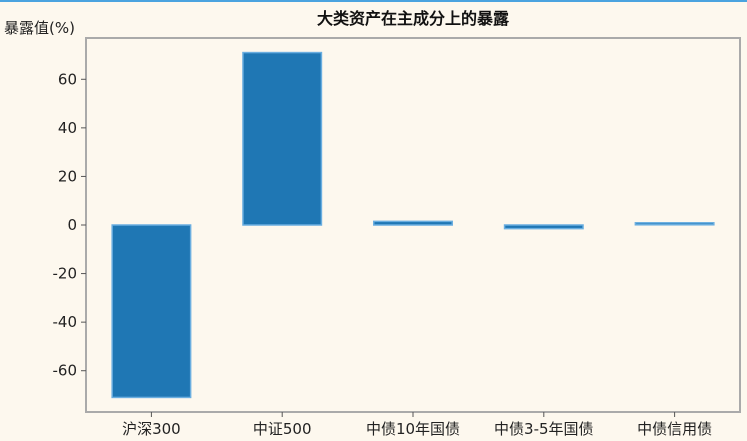 This screenshot has height=441, width=747. I want to click on x-tick-label: 中债信用债, so click(674, 429).